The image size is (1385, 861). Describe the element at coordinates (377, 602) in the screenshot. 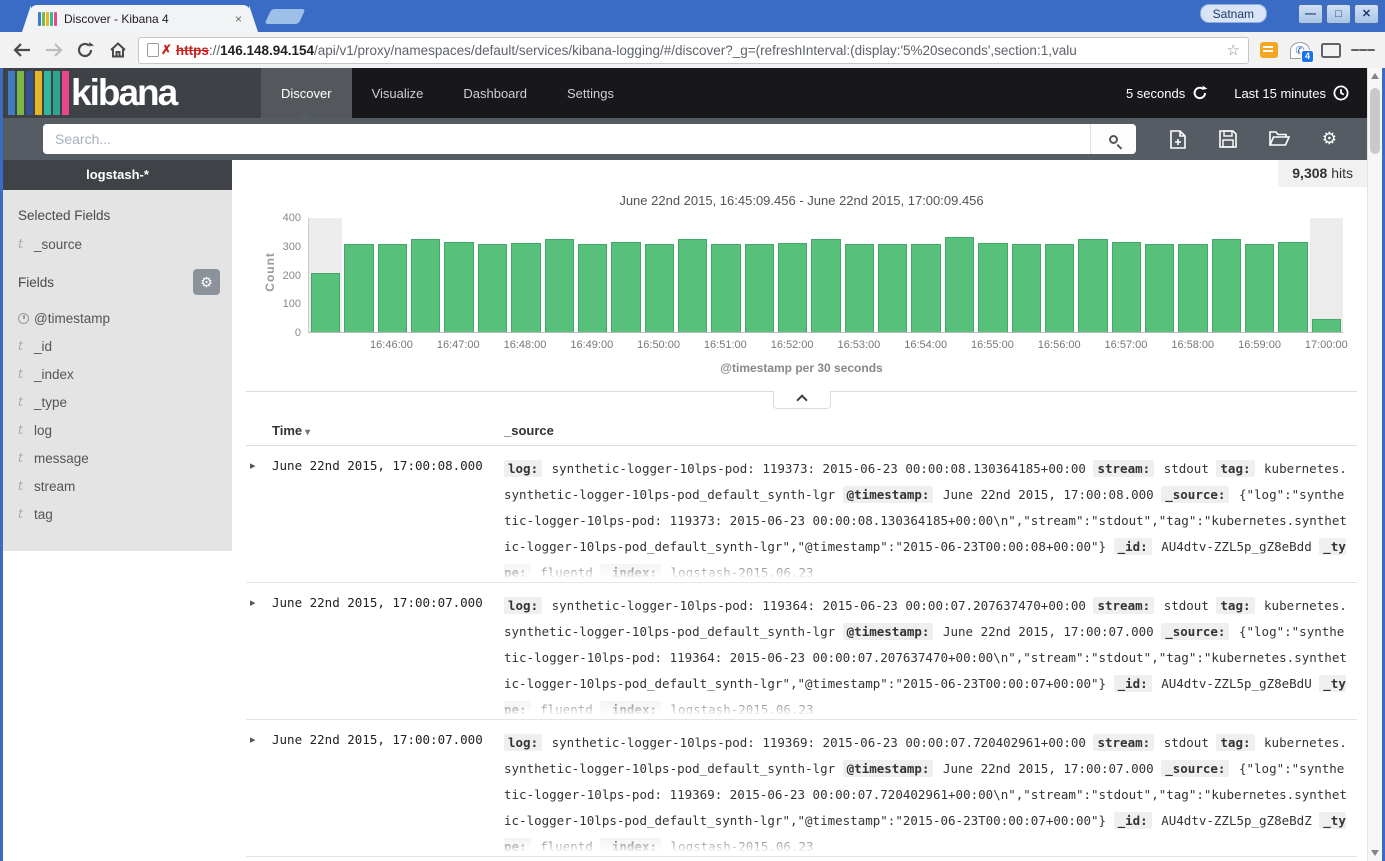

I see `row-time-cell: June 22nd 2015, 17:00:07.000` at that location.